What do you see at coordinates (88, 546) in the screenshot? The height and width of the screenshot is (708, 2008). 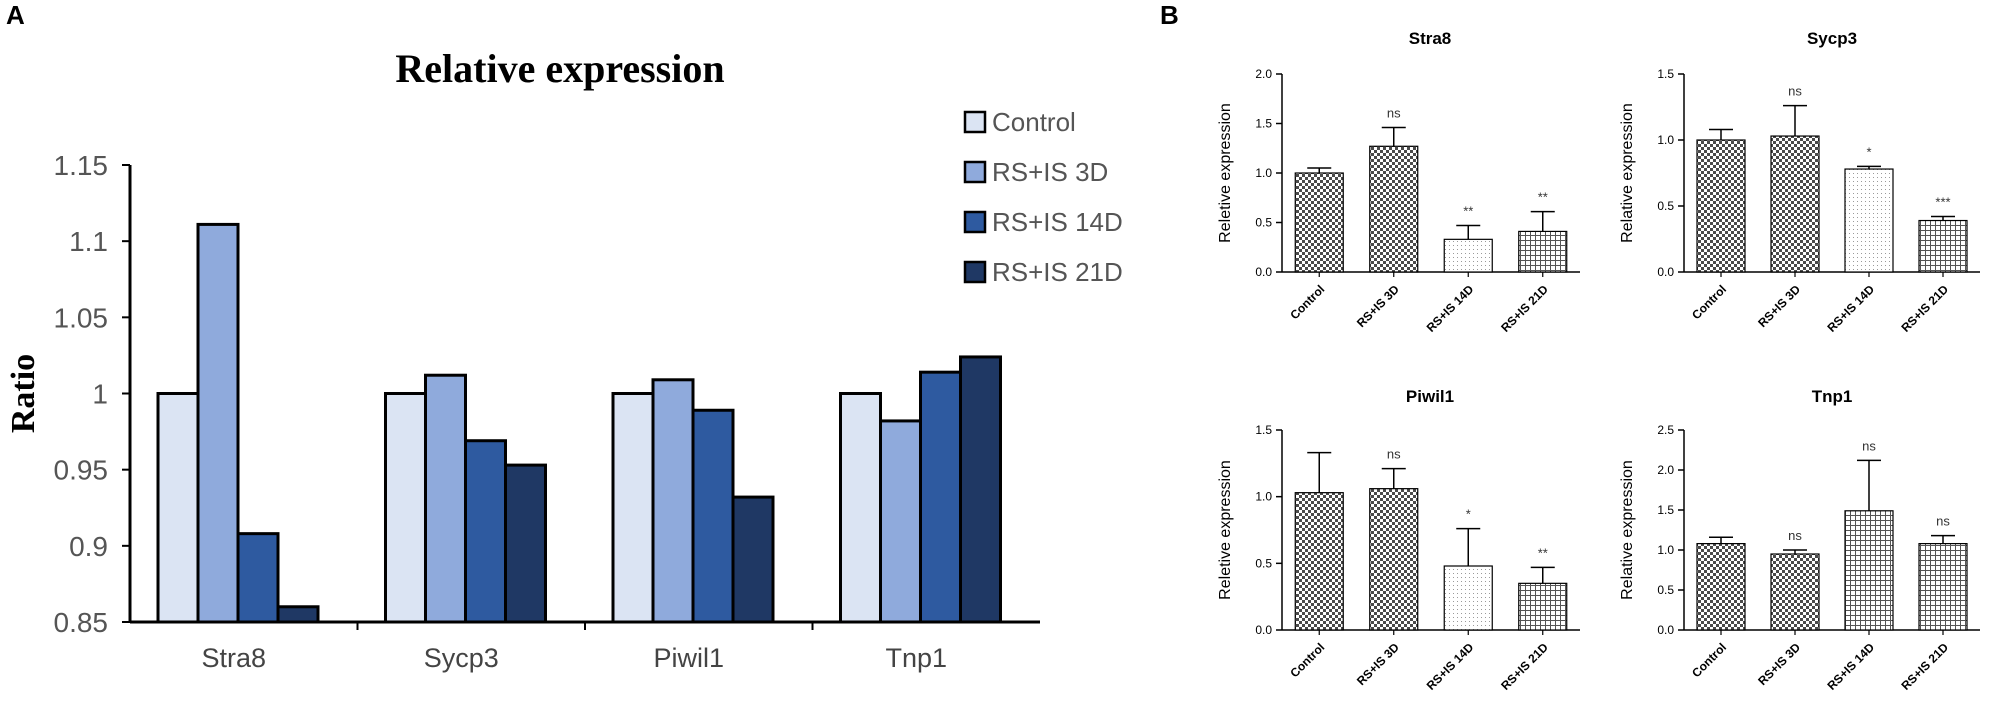 I see `chart-a-ytick-label: 0.9` at bounding box center [88, 546].